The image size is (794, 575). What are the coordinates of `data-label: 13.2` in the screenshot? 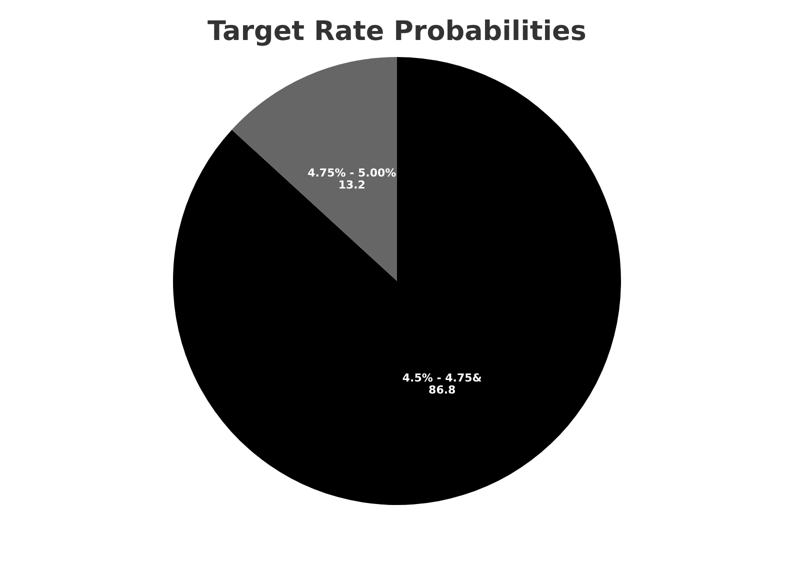 It's located at (352, 185).